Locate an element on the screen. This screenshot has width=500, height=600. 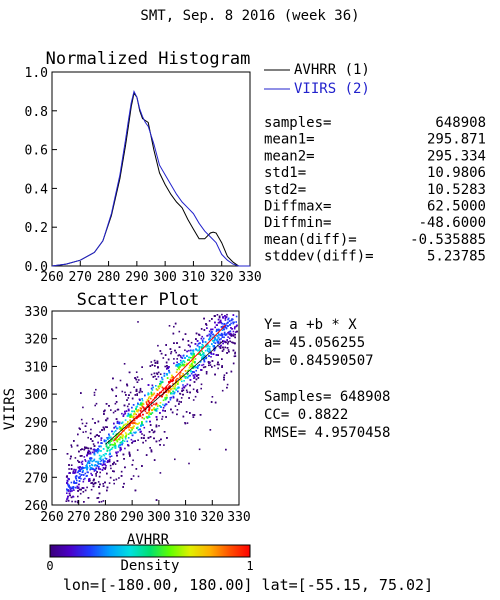
scatter-y-tick-label: 280 is located at coordinates (36, 451).